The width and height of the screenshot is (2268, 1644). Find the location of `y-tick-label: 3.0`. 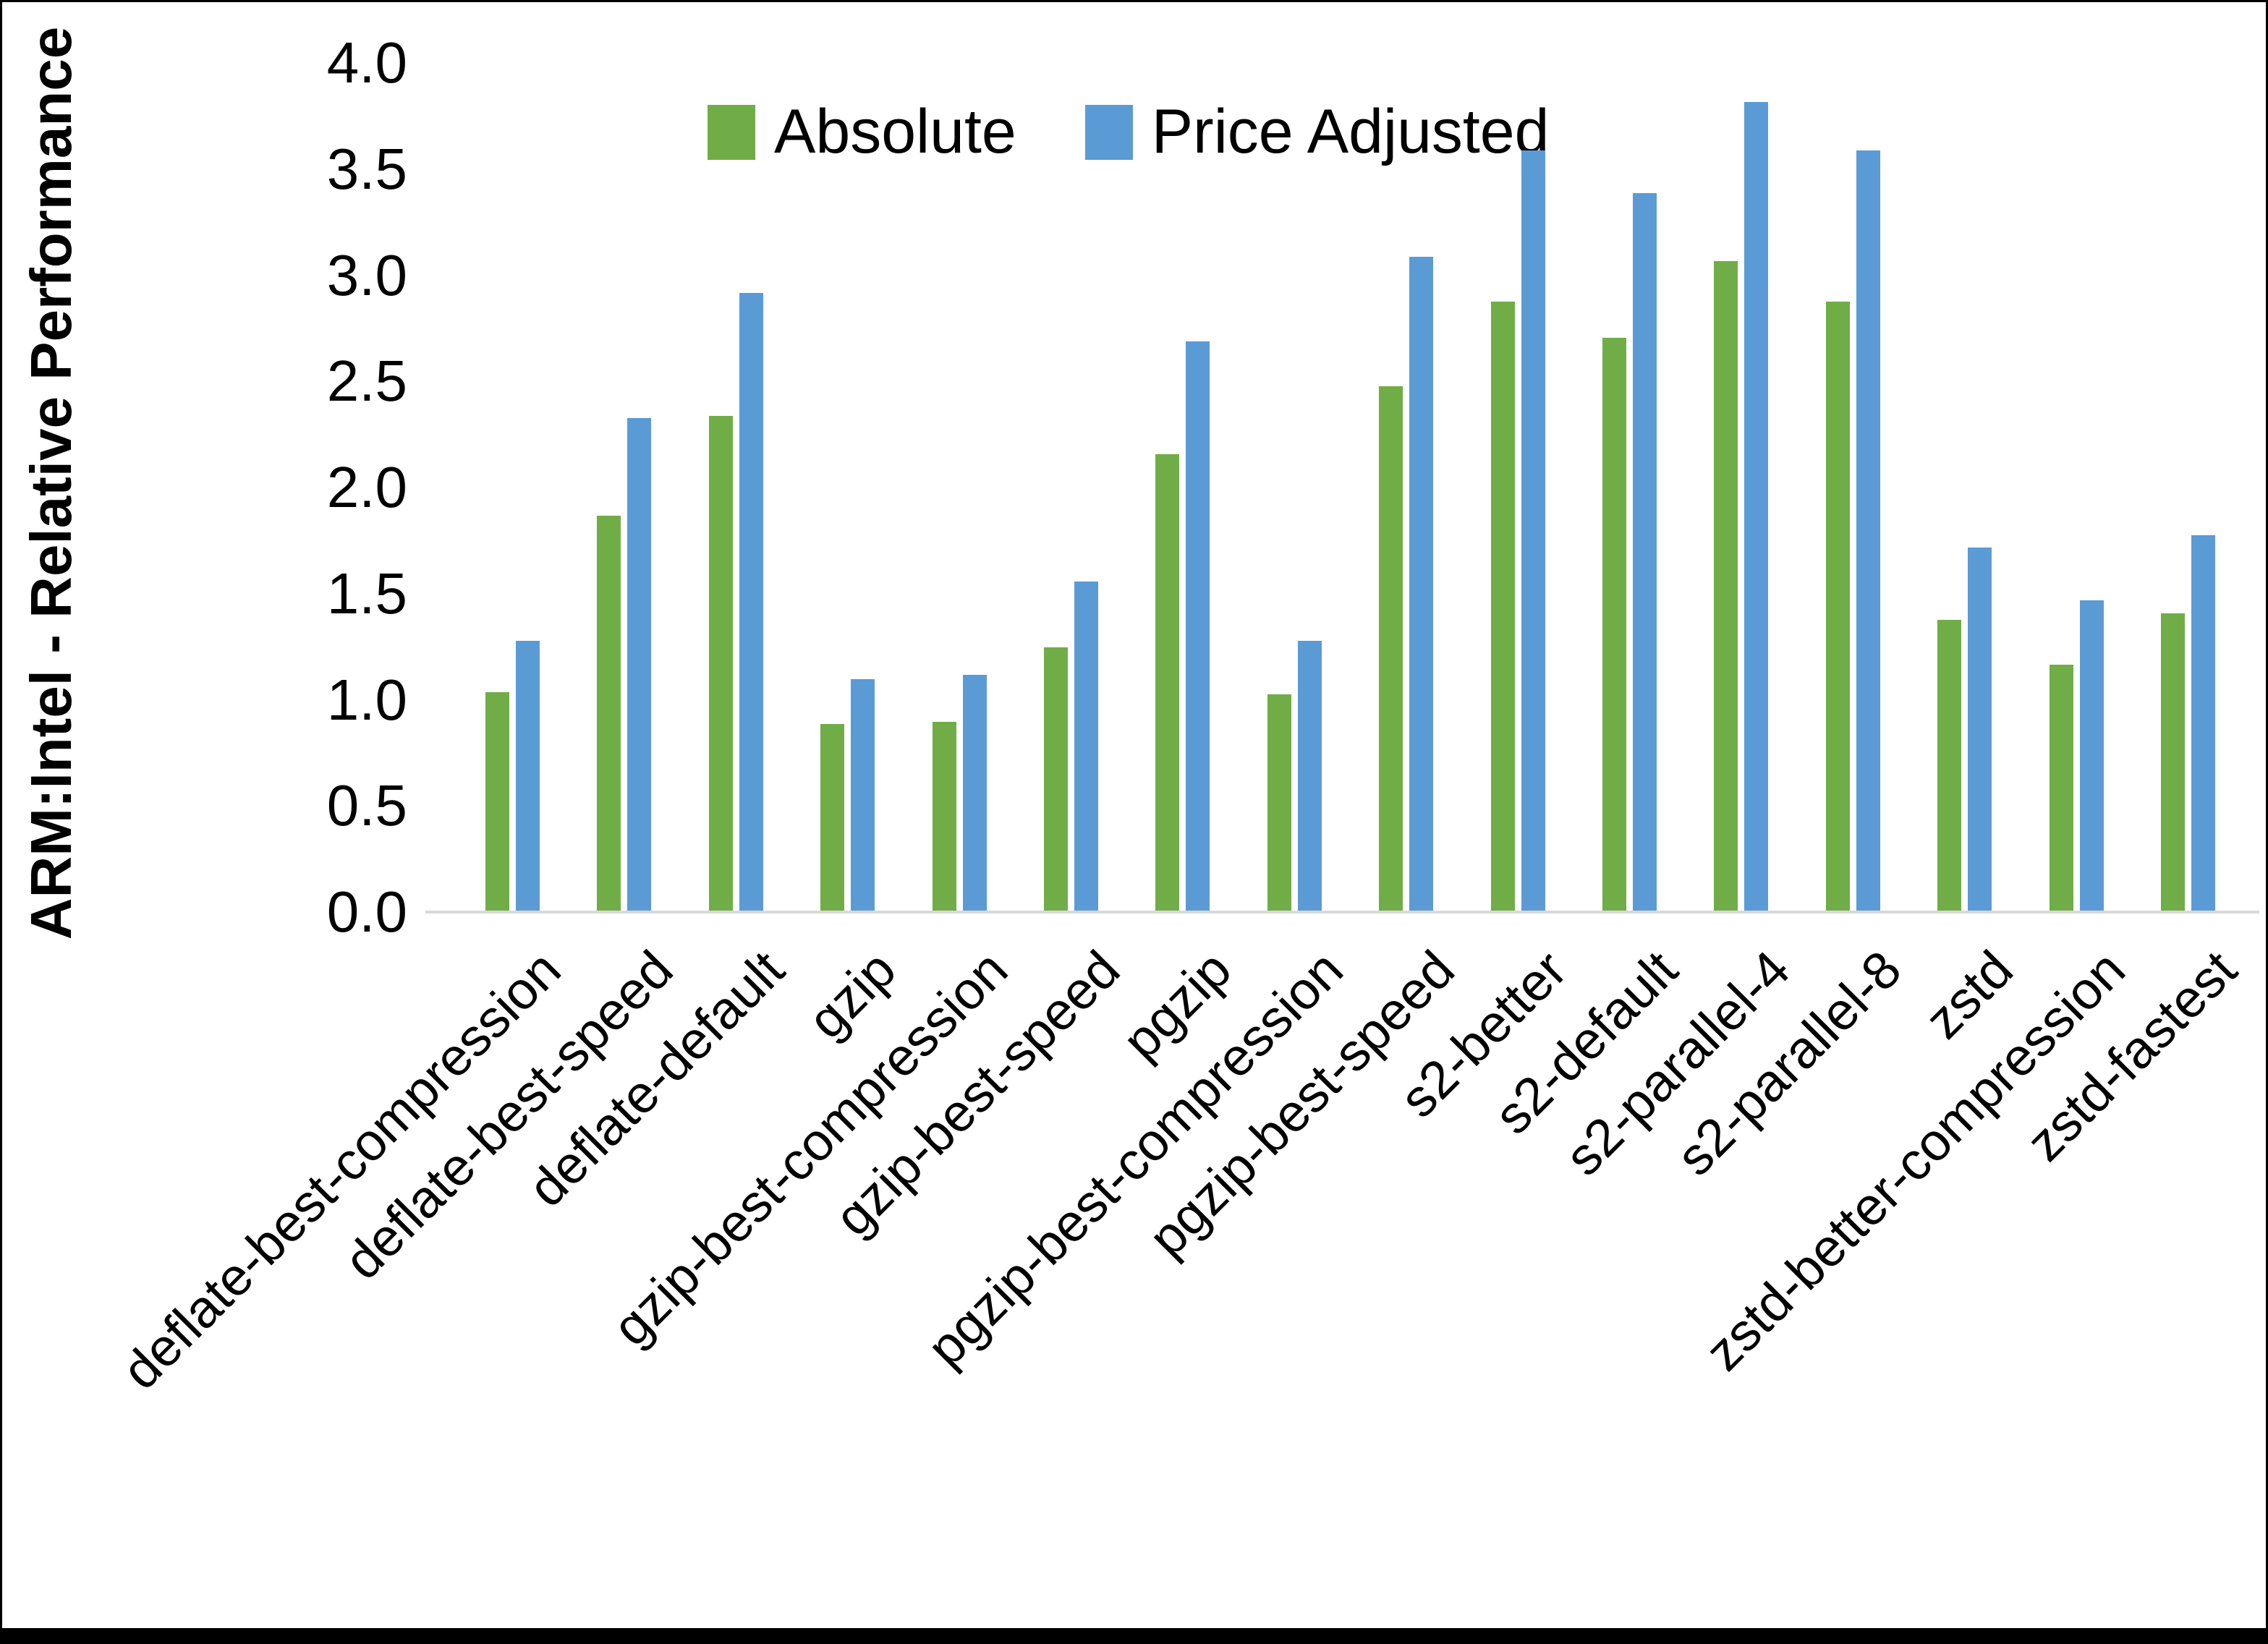

y-tick-label: 3.0 is located at coordinates (366, 274).